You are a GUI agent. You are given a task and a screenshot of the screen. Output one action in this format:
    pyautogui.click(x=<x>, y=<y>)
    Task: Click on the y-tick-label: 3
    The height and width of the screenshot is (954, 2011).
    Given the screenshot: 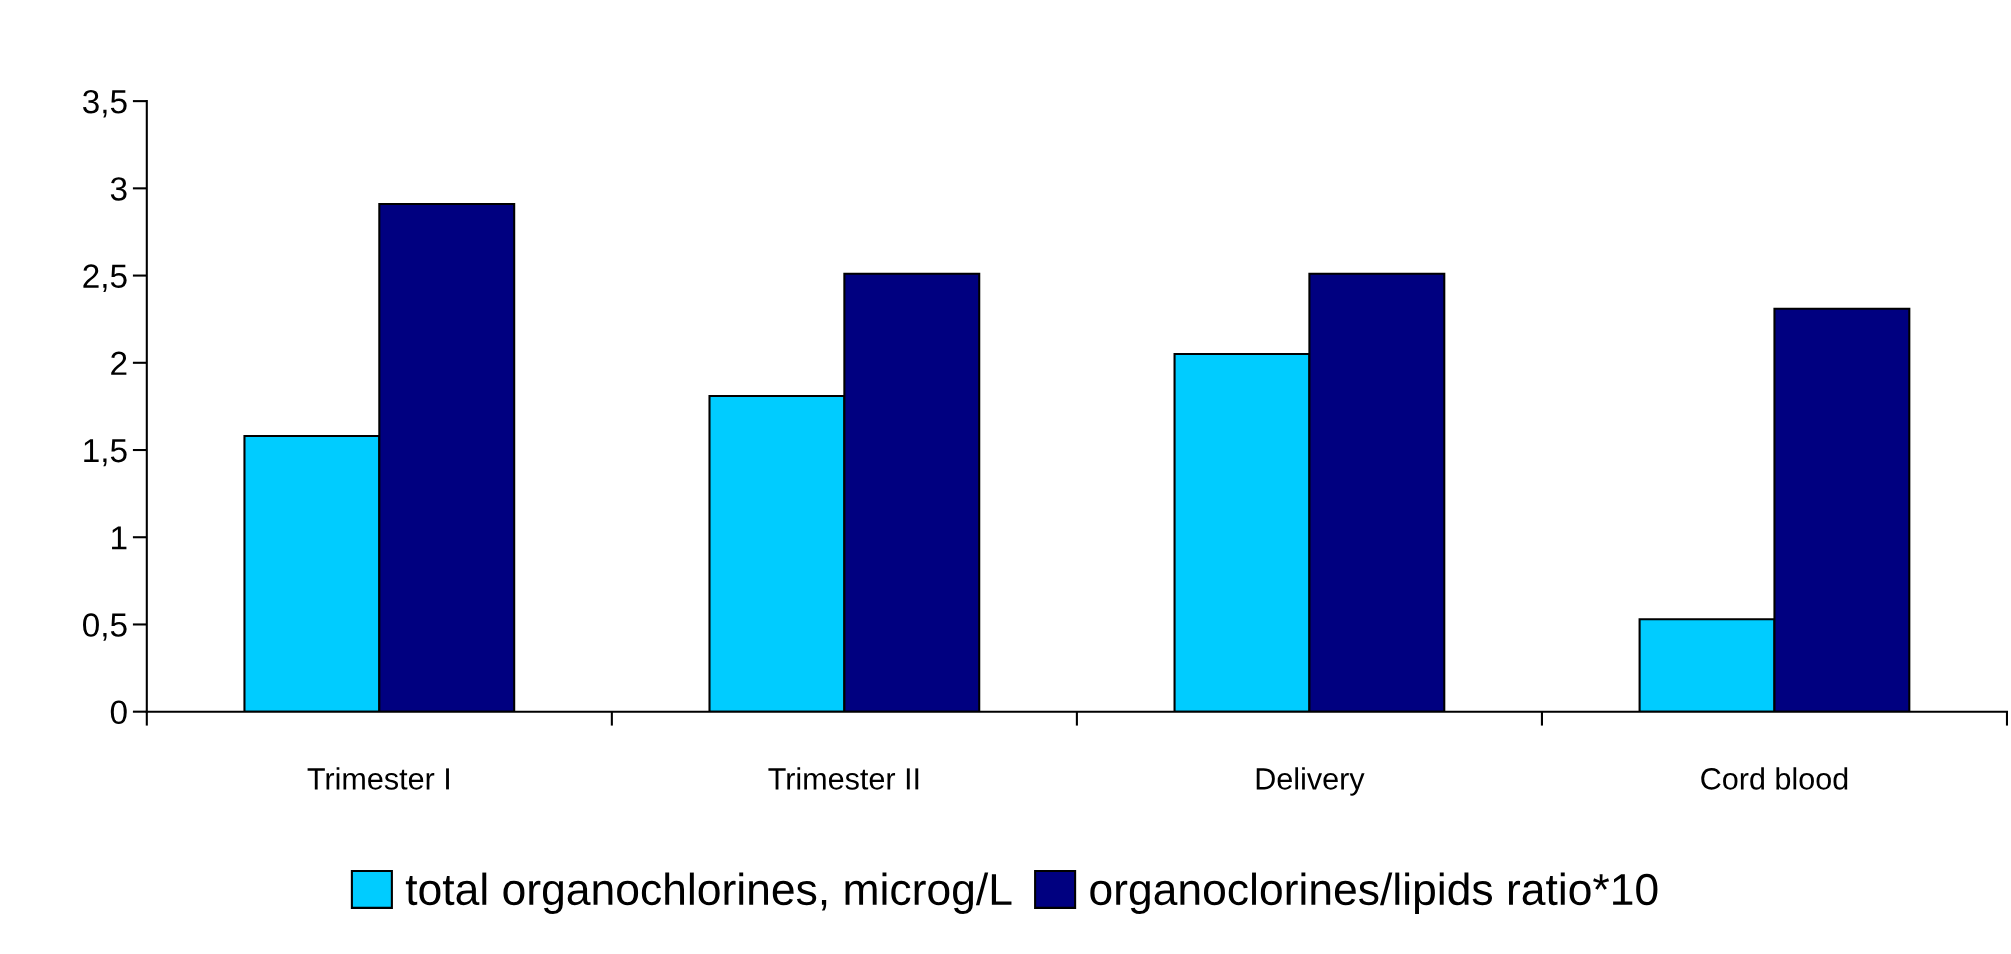 What is the action you would take?
    pyautogui.click(x=118, y=189)
    